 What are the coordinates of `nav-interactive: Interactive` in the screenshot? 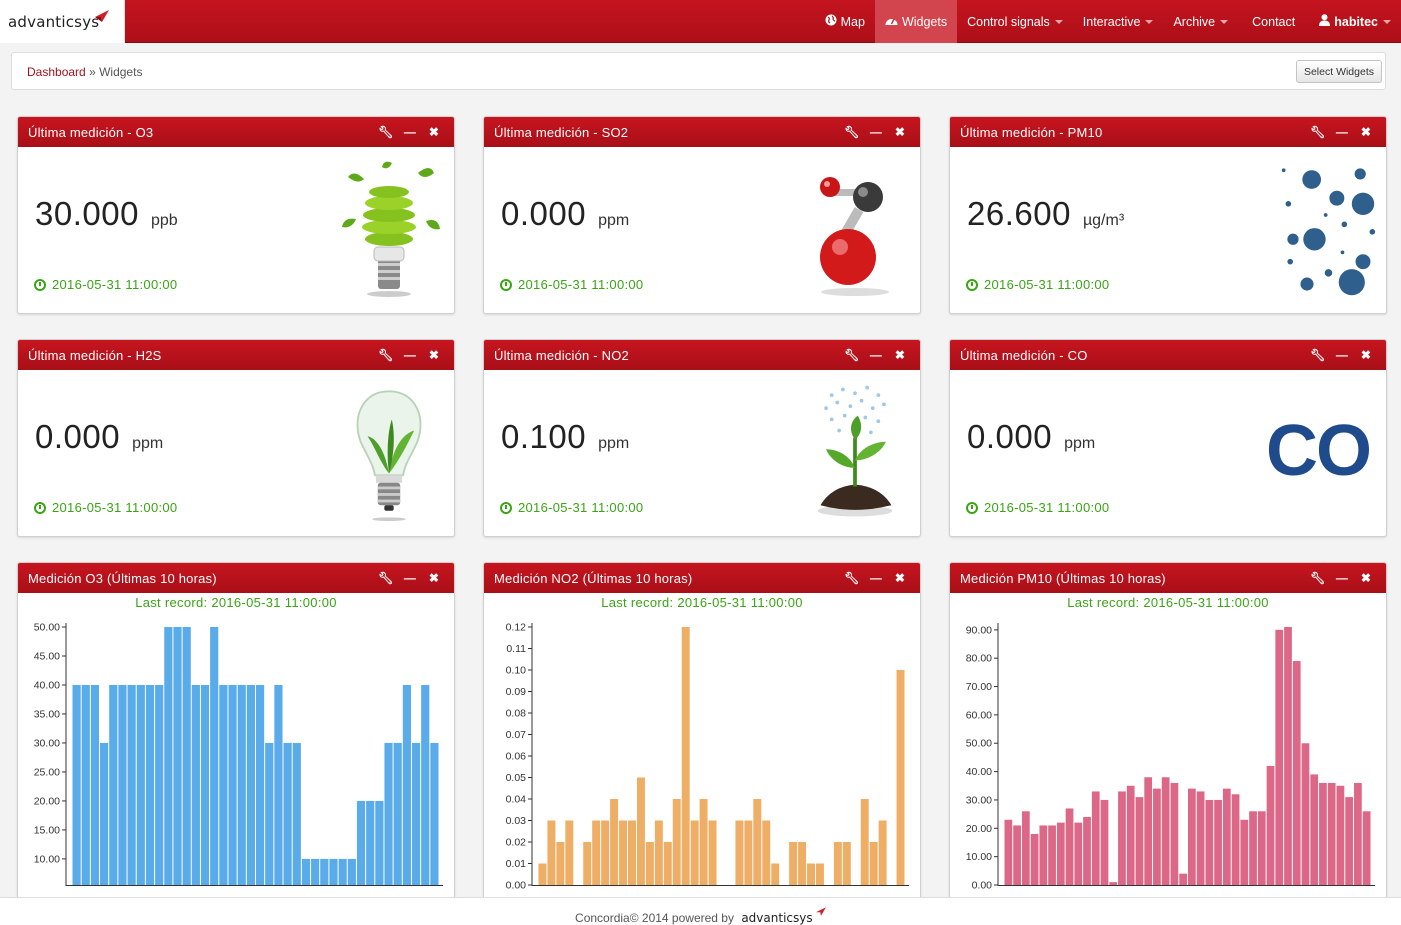 It's located at (1118, 21).